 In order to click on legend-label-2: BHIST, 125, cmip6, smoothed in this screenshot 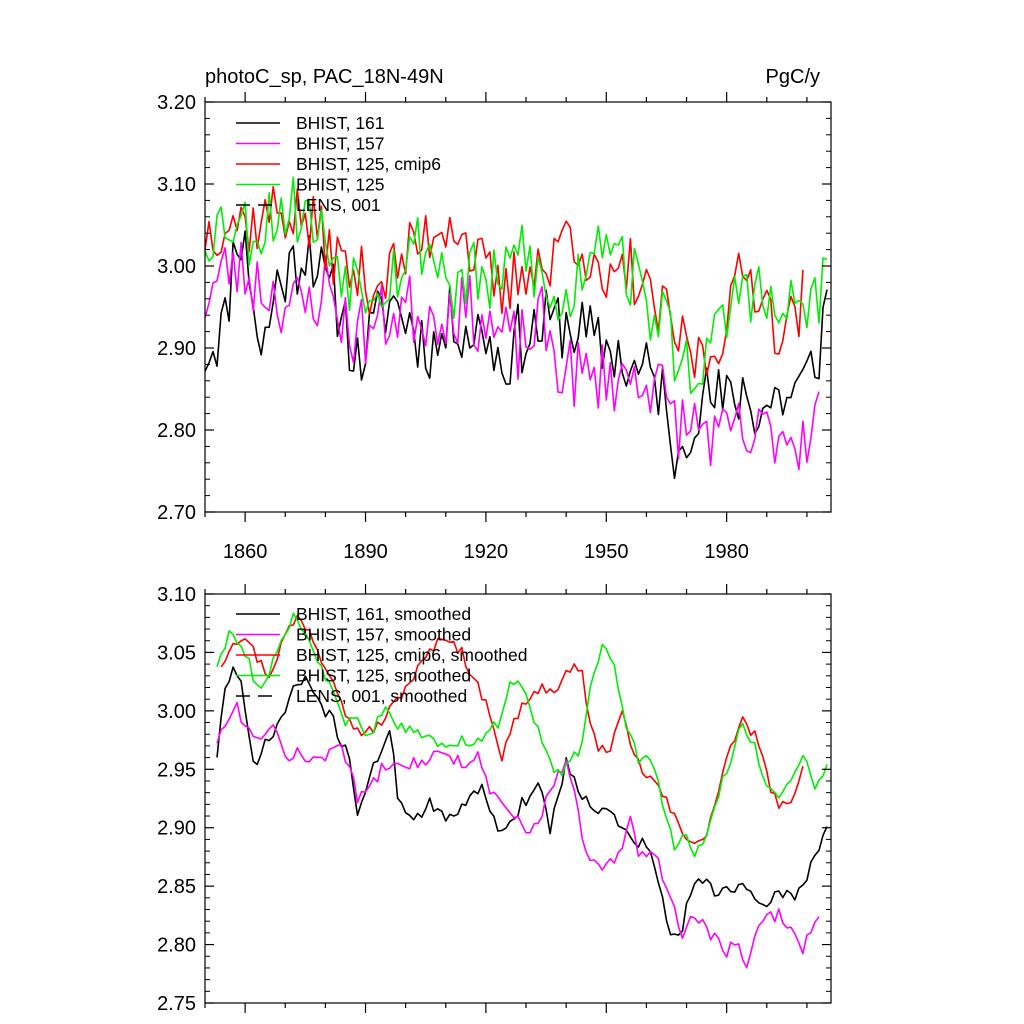, I will do `click(412, 655)`.